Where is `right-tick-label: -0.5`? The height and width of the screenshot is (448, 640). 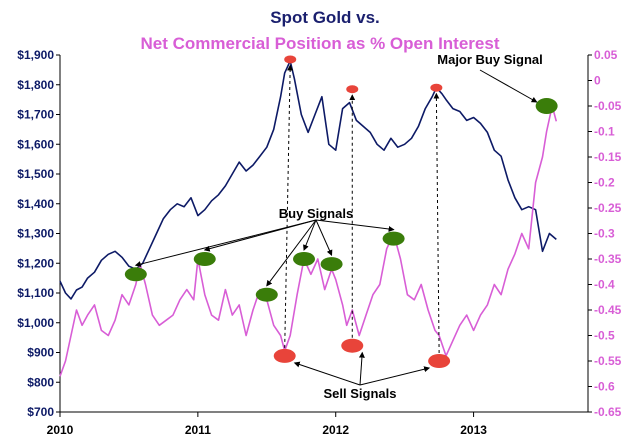
right-tick-label: -0.5 is located at coordinates (604, 336).